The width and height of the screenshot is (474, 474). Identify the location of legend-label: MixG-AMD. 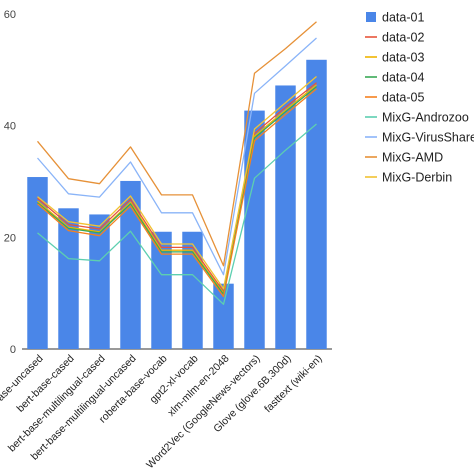
(412, 158).